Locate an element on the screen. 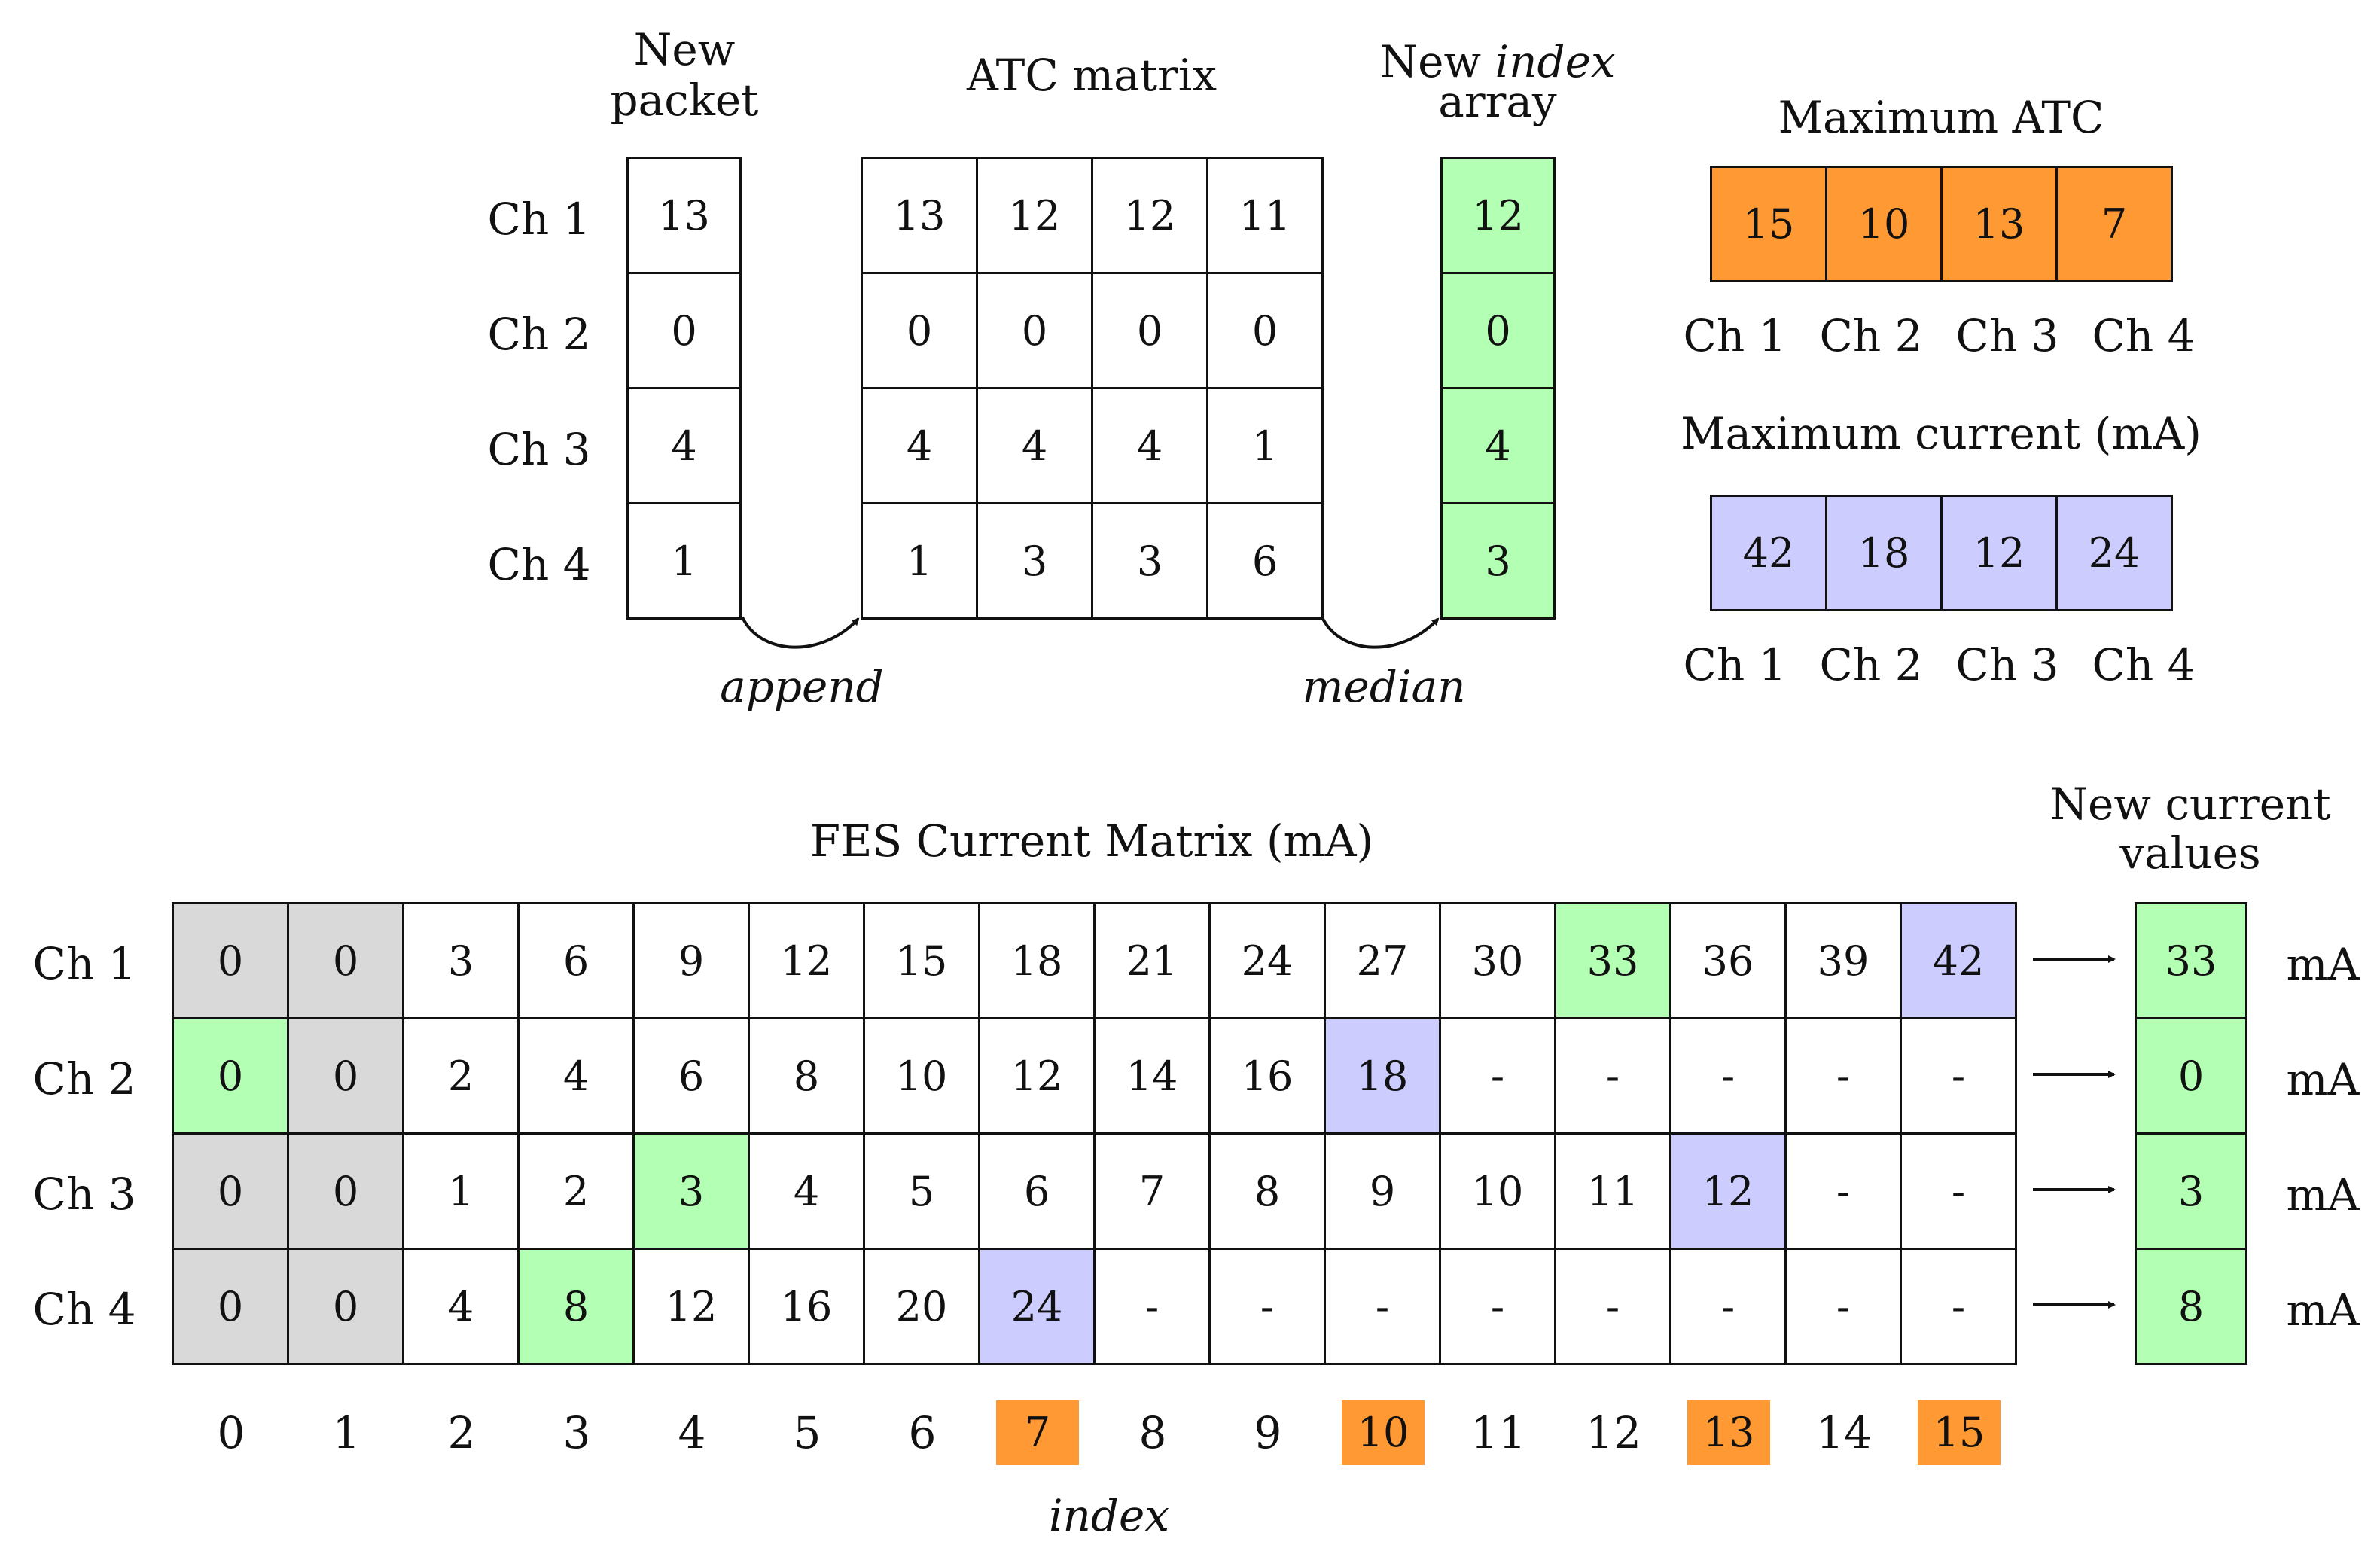 This screenshot has width=2380, height=1554. max-current-cell: 18 is located at coordinates (1884, 553).